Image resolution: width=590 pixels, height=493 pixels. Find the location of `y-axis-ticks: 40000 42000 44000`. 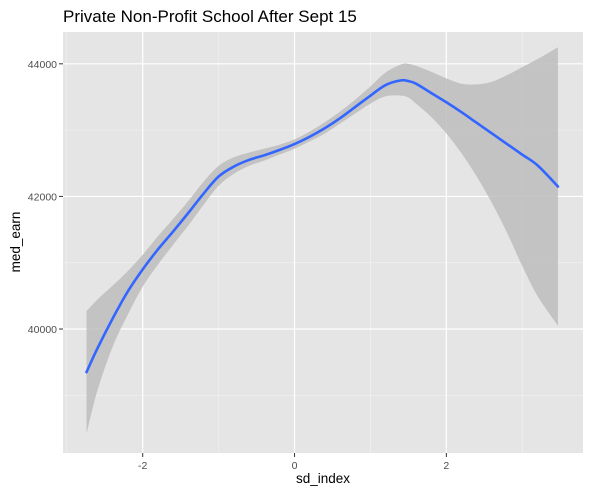

y-axis-ticks: 40000 42000 44000 is located at coordinates (45, 197).